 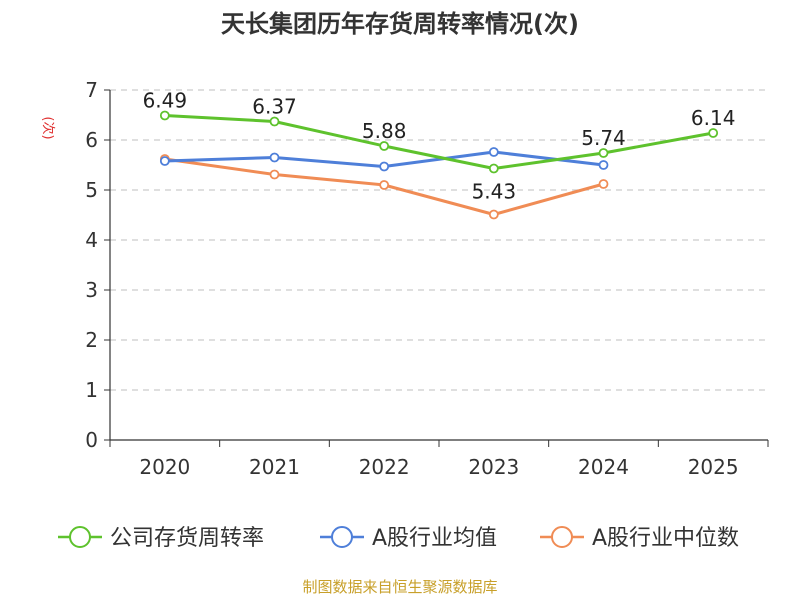 What do you see at coordinates (665, 538) in the screenshot?
I see `legend-label: A股行业中位数` at bounding box center [665, 538].